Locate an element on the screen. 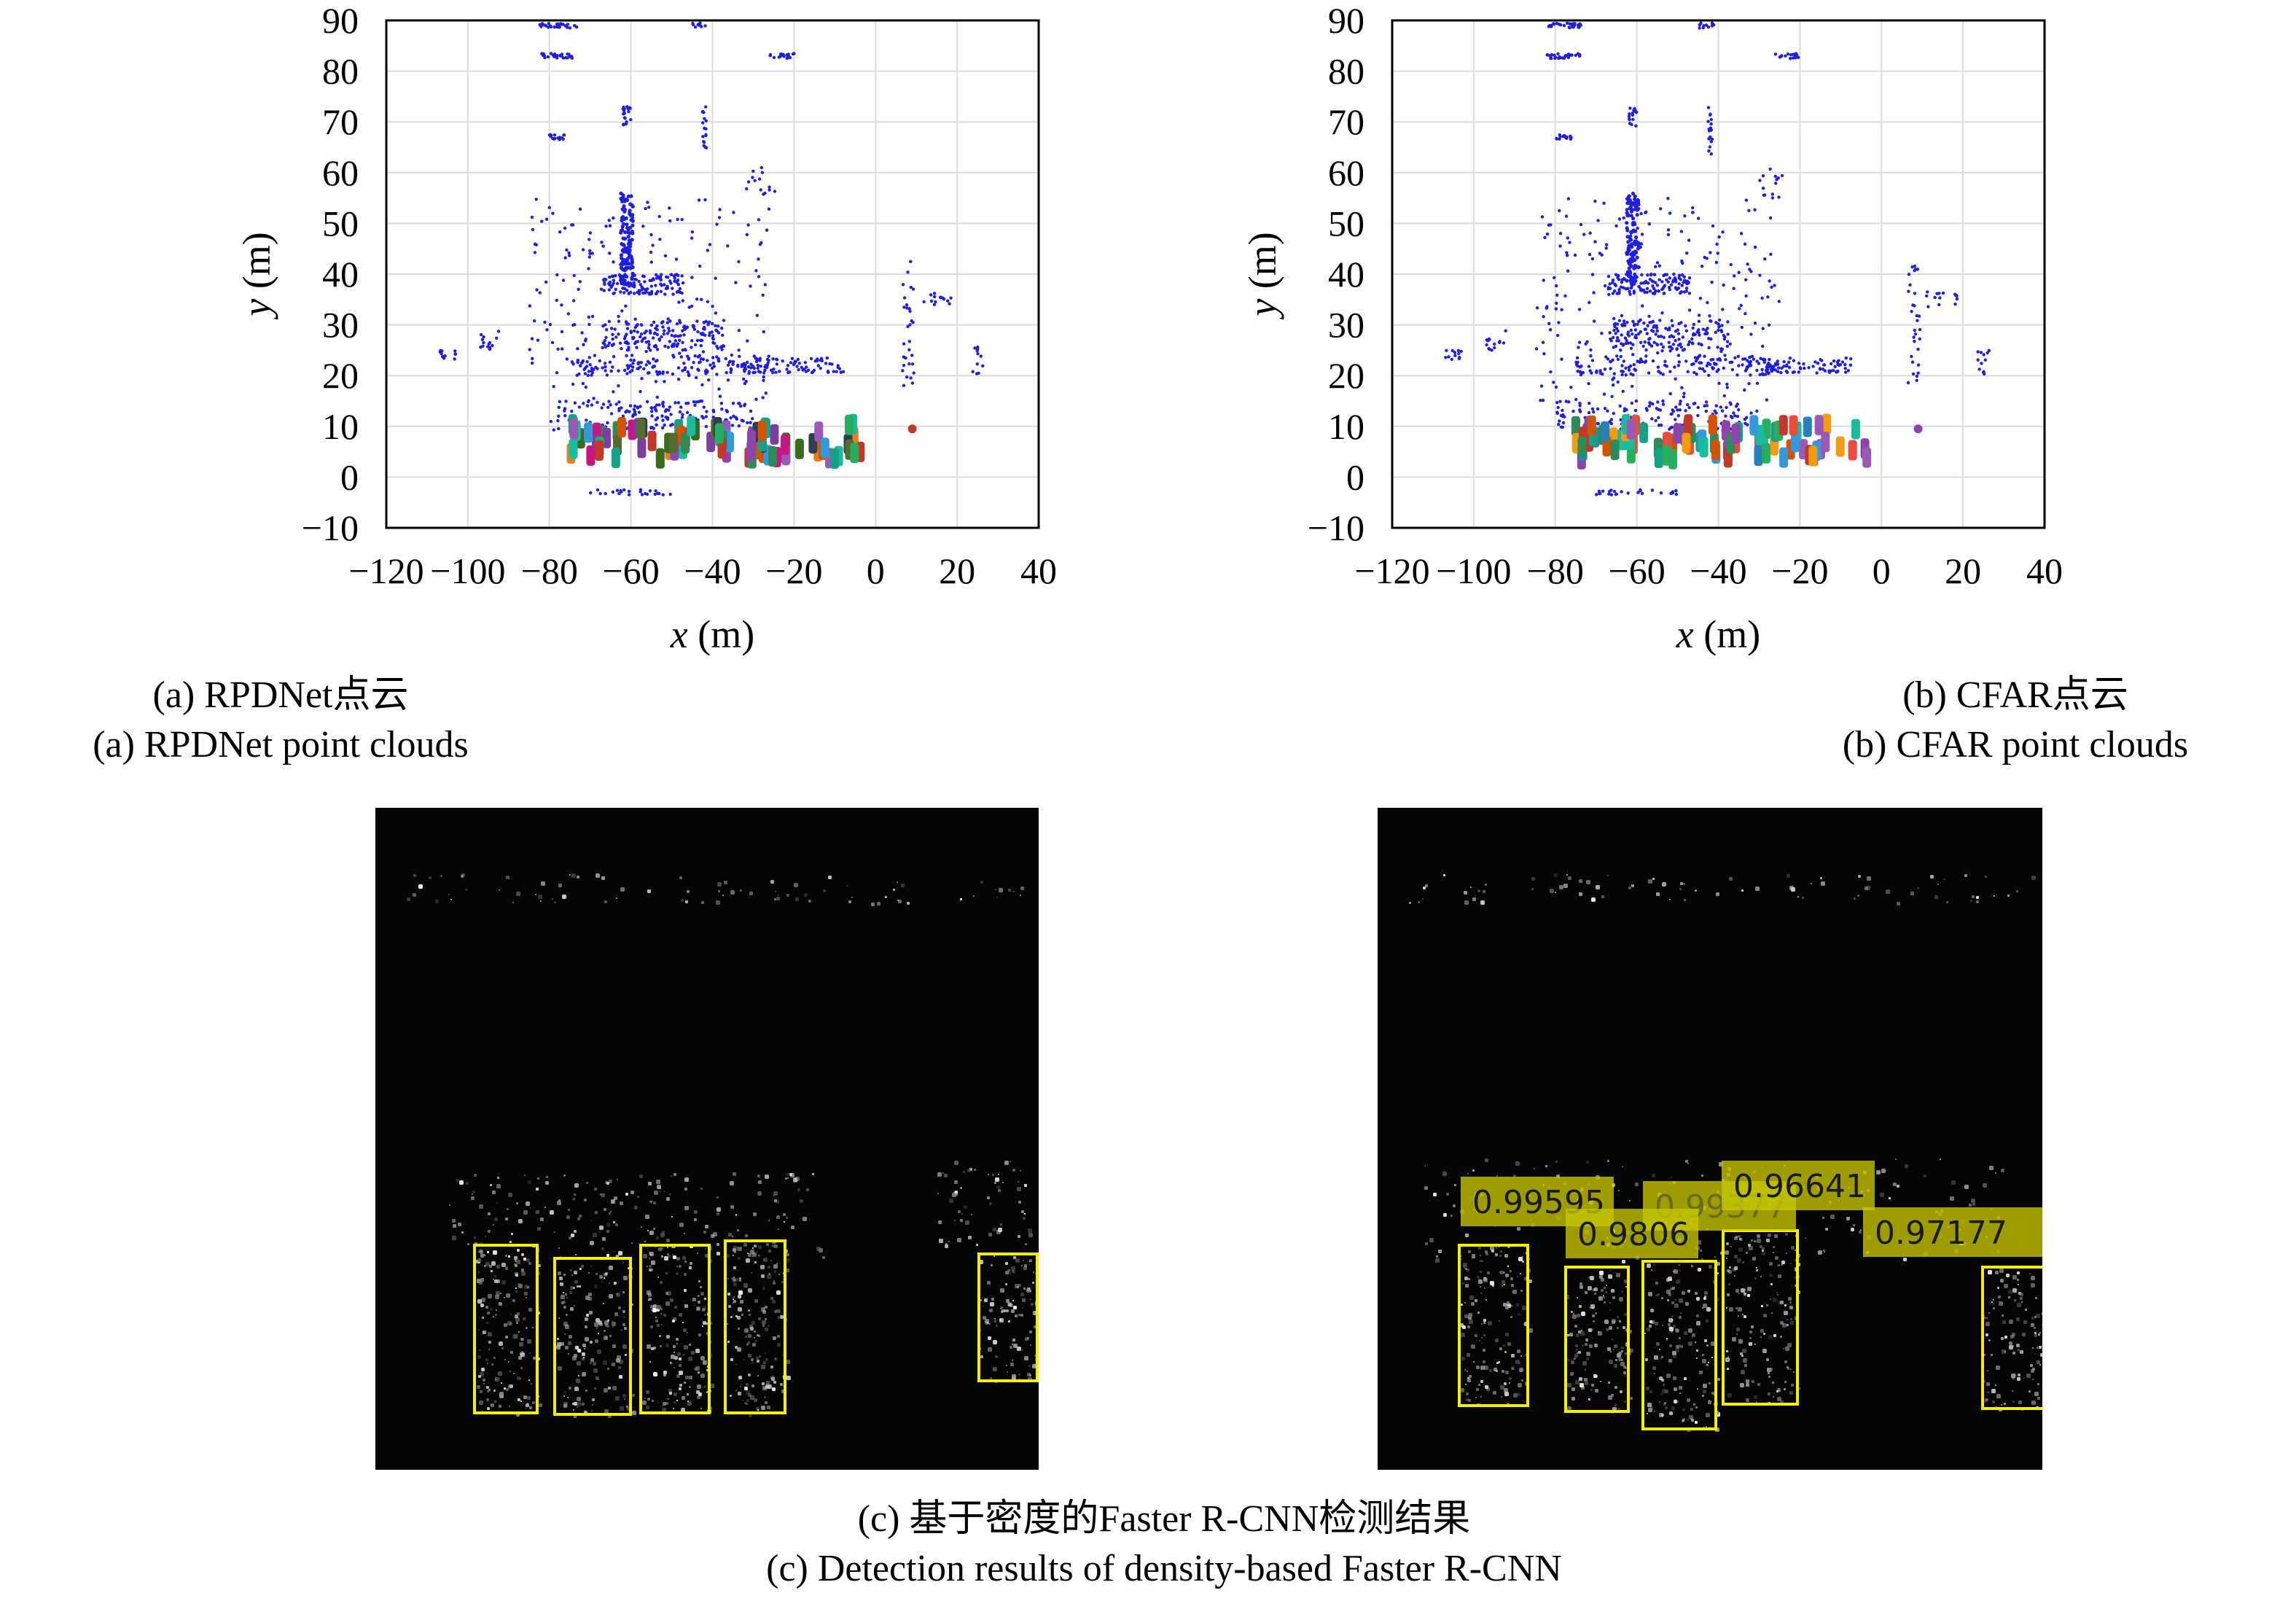 This screenshot has height=1601, width=2296. x-axis-label: x (m) is located at coordinates (1718, 634).